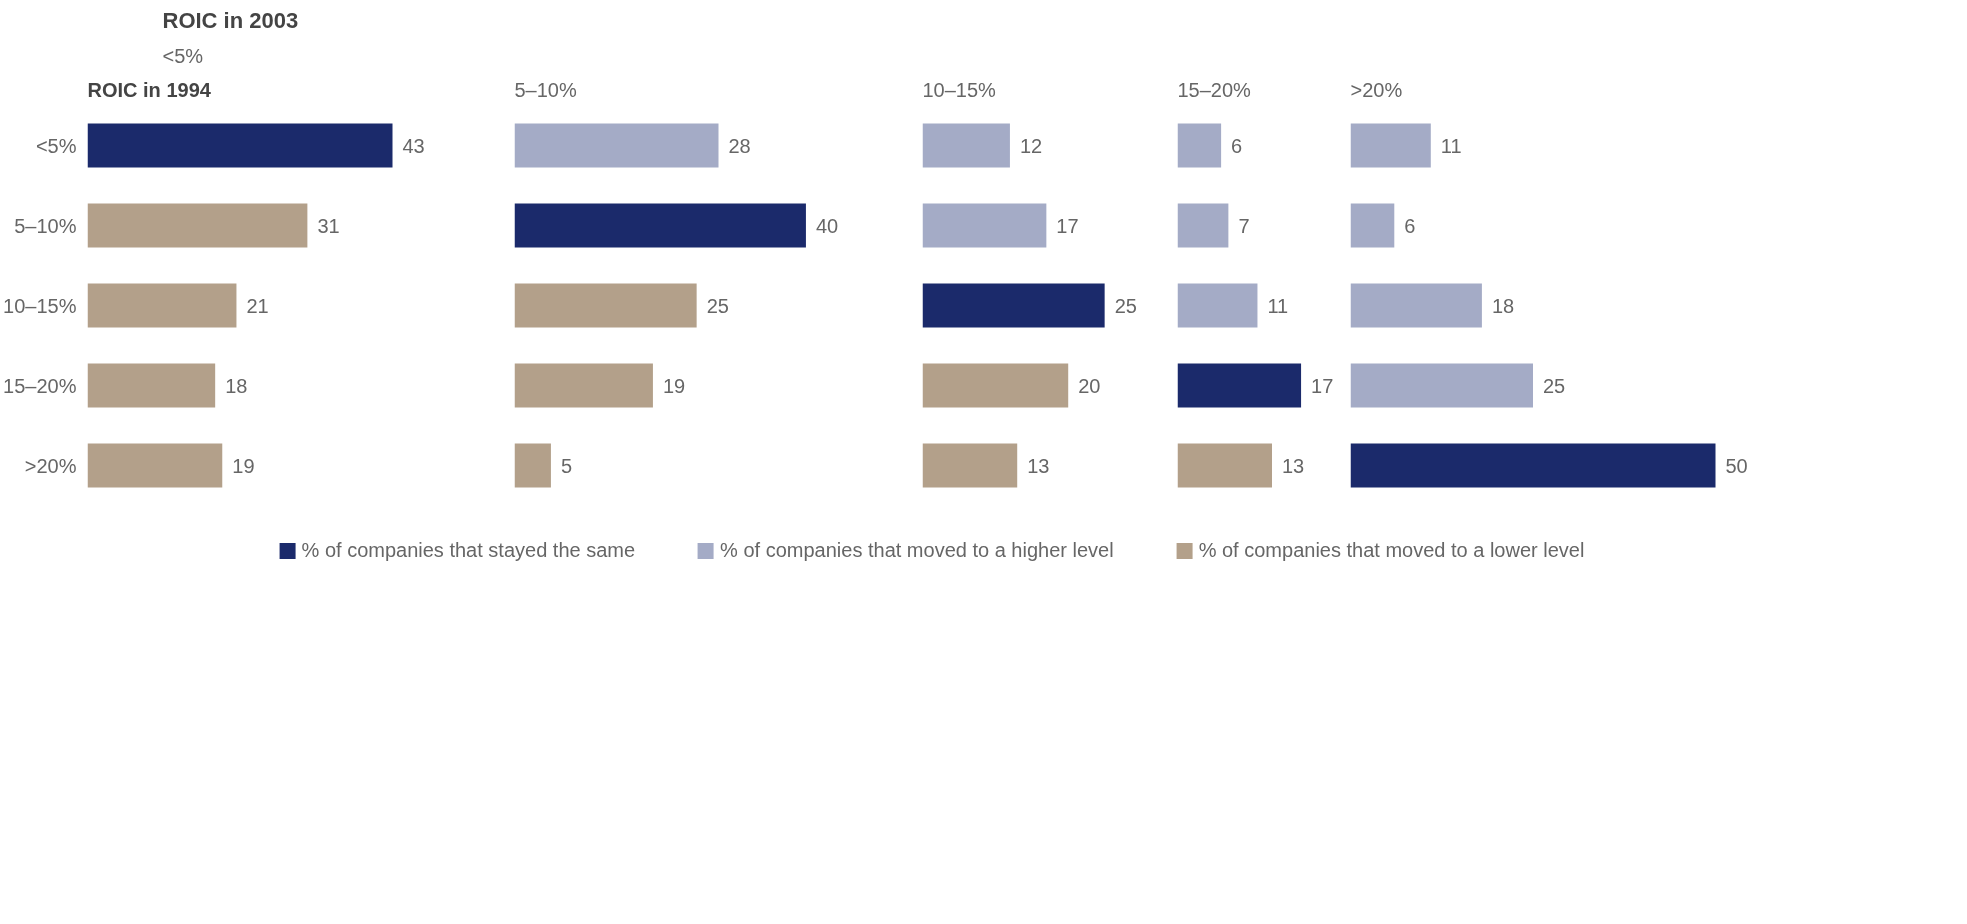  What do you see at coordinates (1376, 89) in the screenshot?
I see `chart-title: >20%` at bounding box center [1376, 89].